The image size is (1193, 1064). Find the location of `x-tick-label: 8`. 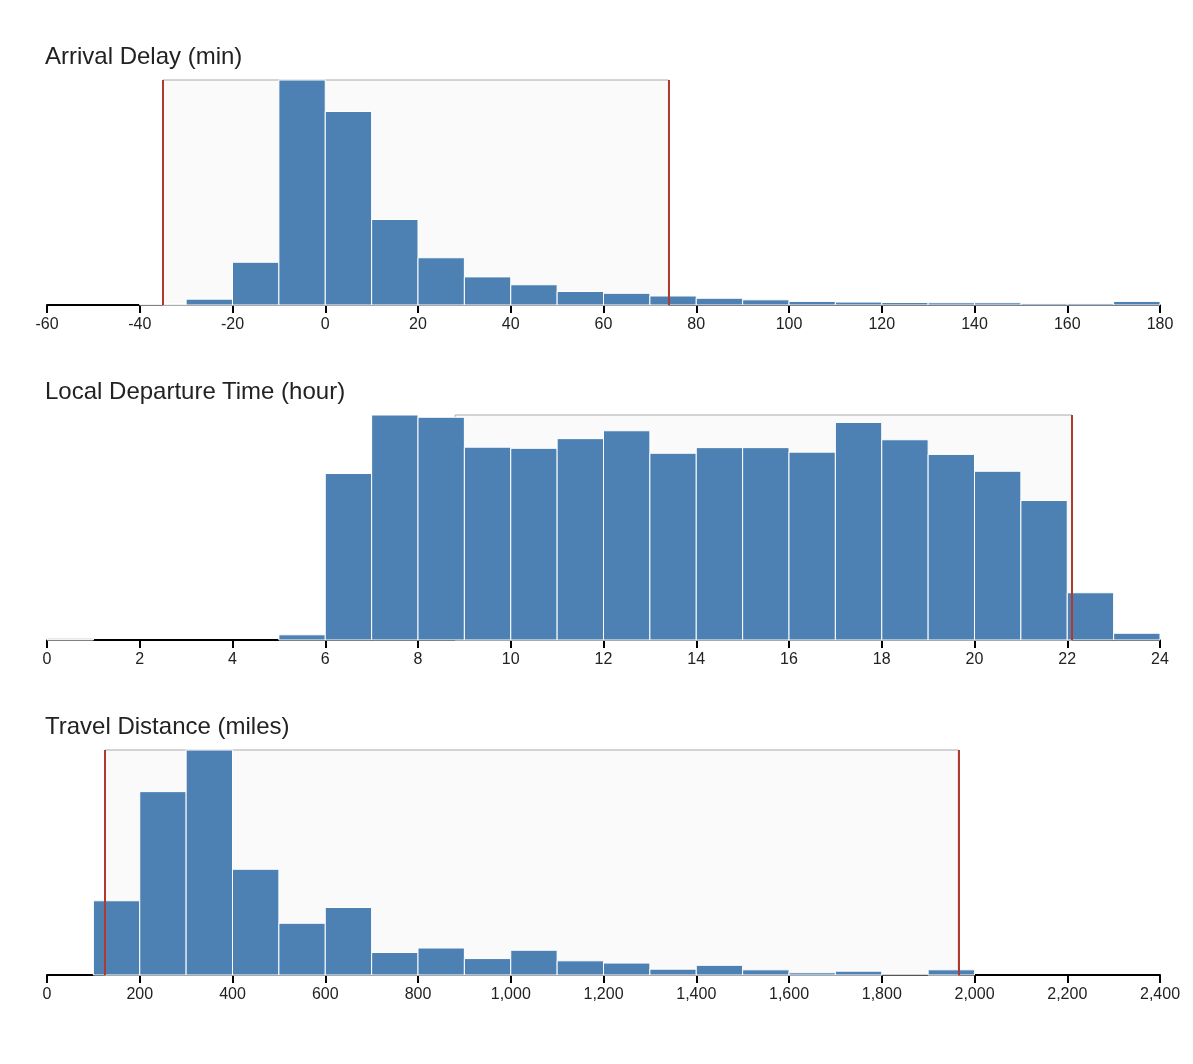

x-tick-label: 8 is located at coordinates (418, 658).